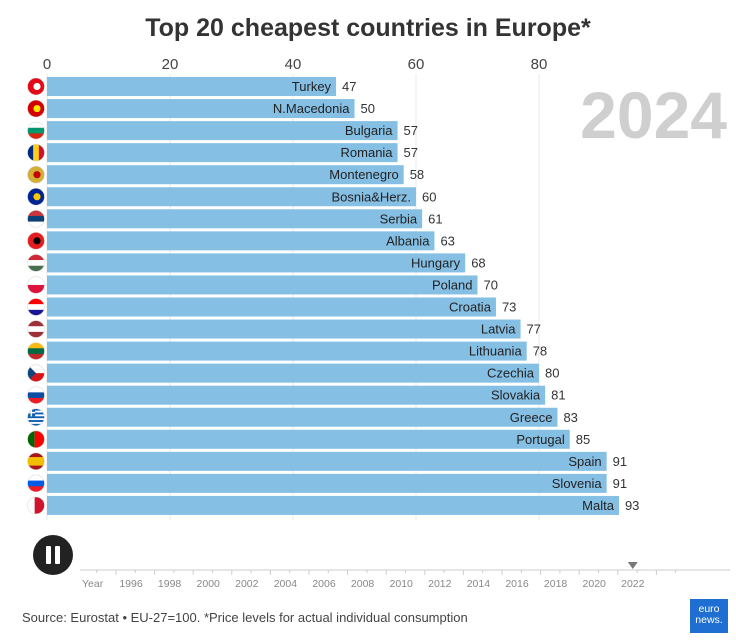 The height and width of the screenshot is (643, 736). What do you see at coordinates (496, 351) in the screenshot?
I see `bar-category-label: Lithuania` at bounding box center [496, 351].